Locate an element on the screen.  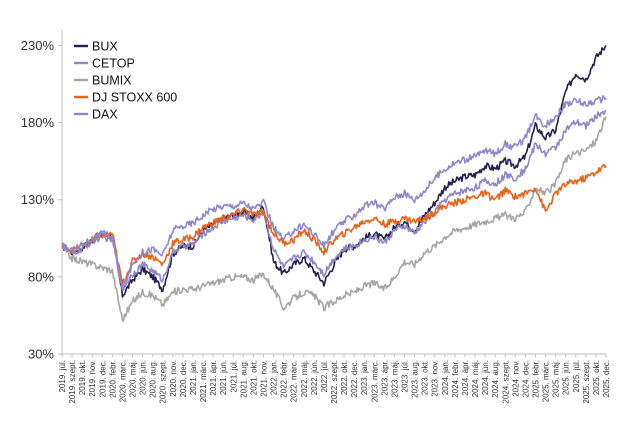
x-tick-label: 2025. febr. is located at coordinates (535, 379).